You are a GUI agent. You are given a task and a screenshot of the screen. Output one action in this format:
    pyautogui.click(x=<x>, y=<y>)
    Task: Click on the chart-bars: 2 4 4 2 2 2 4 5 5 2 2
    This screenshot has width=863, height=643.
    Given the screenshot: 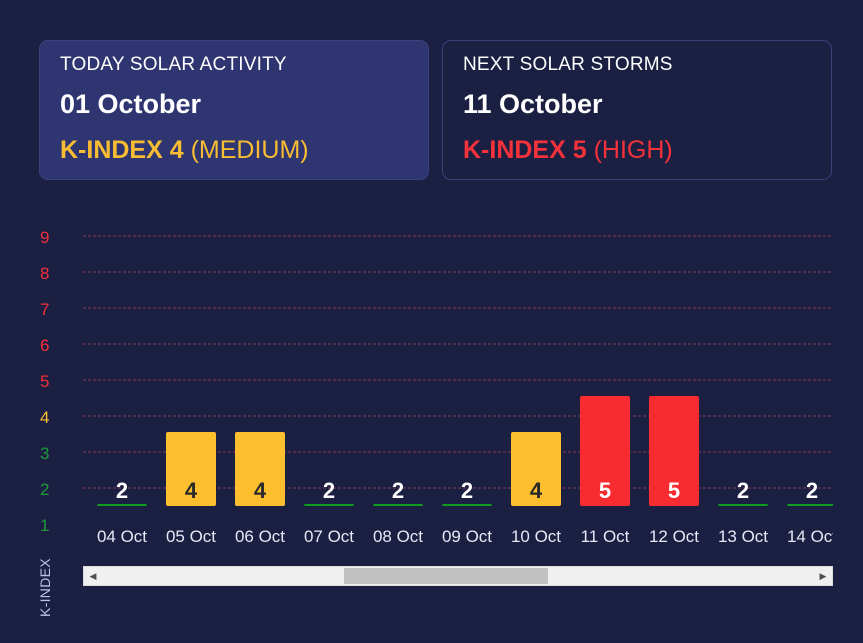 What is the action you would take?
    pyautogui.click(x=467, y=451)
    